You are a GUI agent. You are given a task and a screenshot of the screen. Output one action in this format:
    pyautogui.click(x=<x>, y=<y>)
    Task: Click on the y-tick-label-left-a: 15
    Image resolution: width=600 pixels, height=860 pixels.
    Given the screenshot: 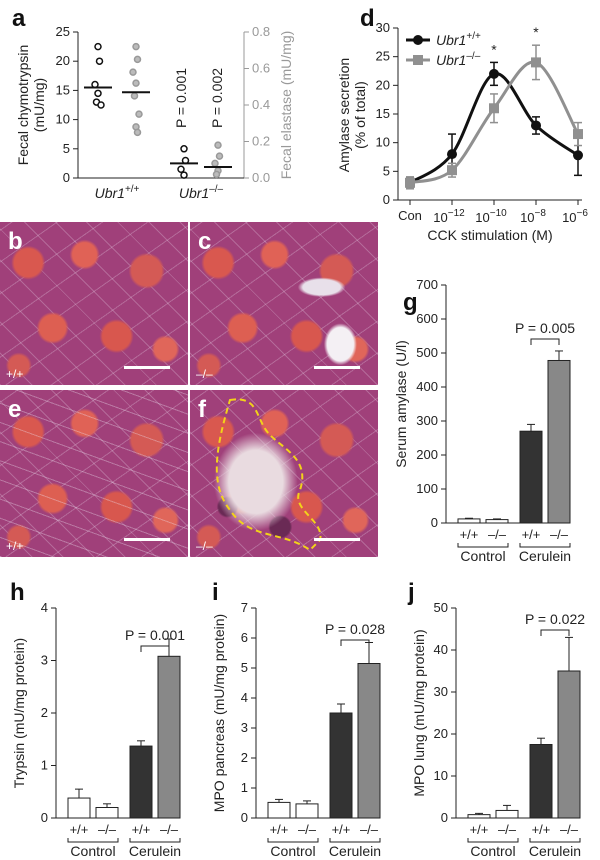 What is the action you would take?
    pyautogui.click(x=63, y=89)
    